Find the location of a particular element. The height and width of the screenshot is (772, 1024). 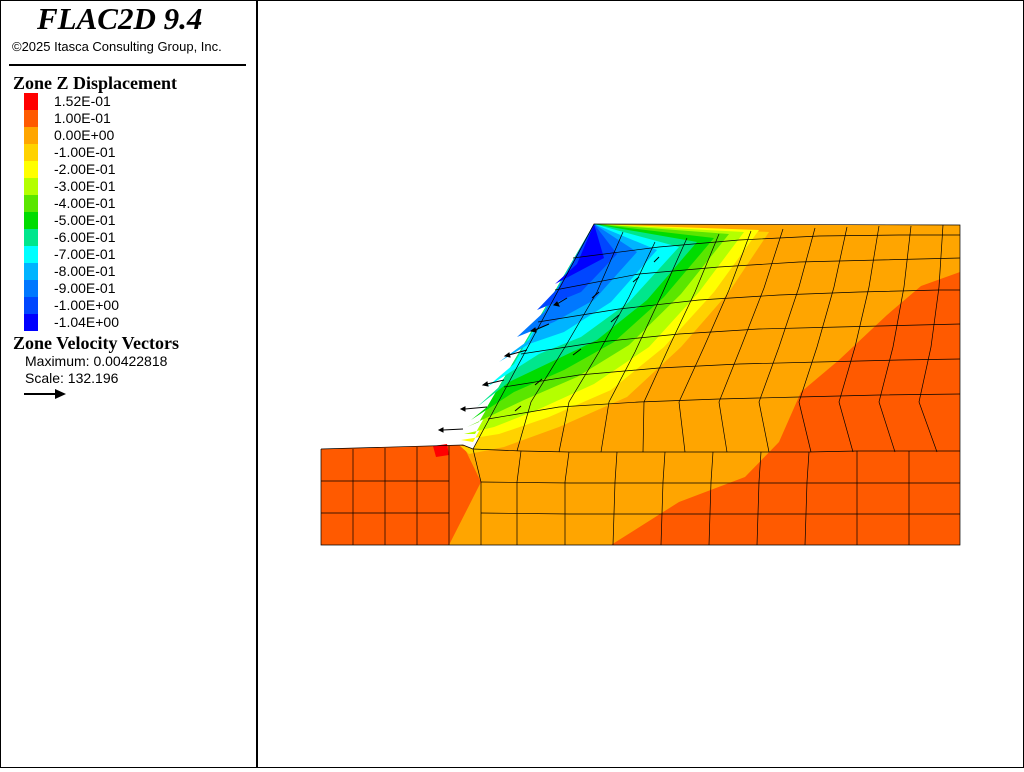

legend-item: -9.00E-01 is located at coordinates (71, 288).